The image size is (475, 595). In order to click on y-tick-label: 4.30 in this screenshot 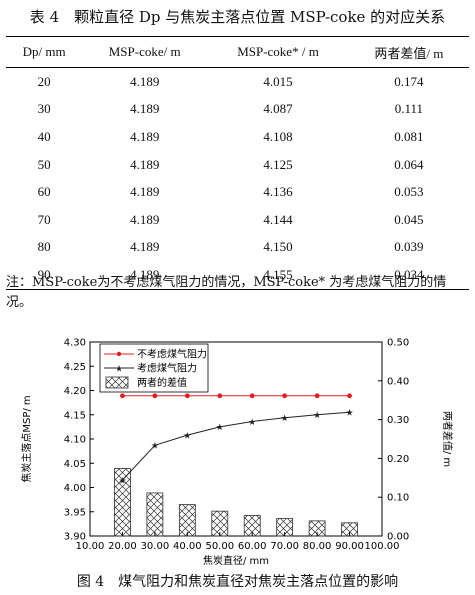, I will do `click(75, 343)`.